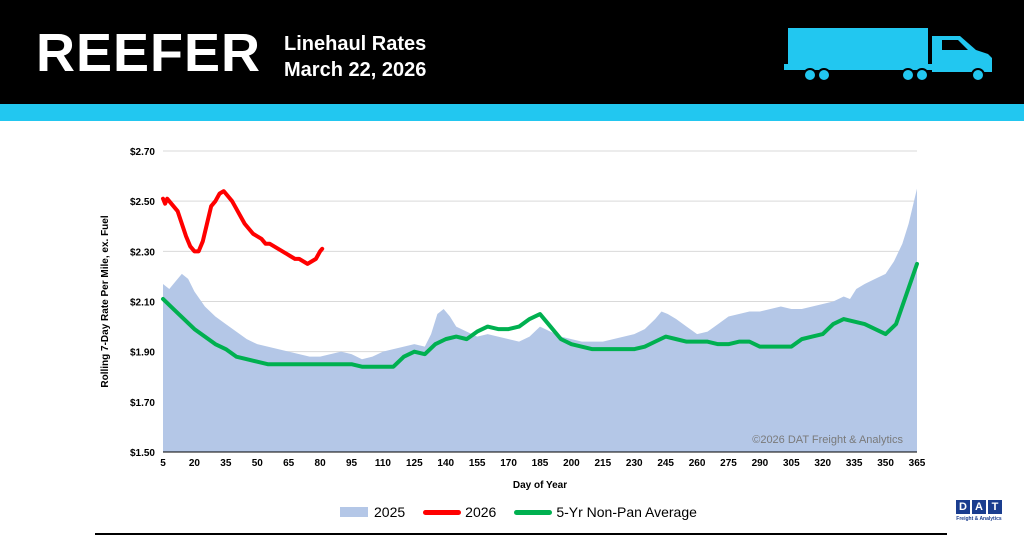 Image resolution: width=1024 pixels, height=536 pixels. Describe the element at coordinates (354, 512) in the screenshot. I see `legend-swatch-2025` at that location.